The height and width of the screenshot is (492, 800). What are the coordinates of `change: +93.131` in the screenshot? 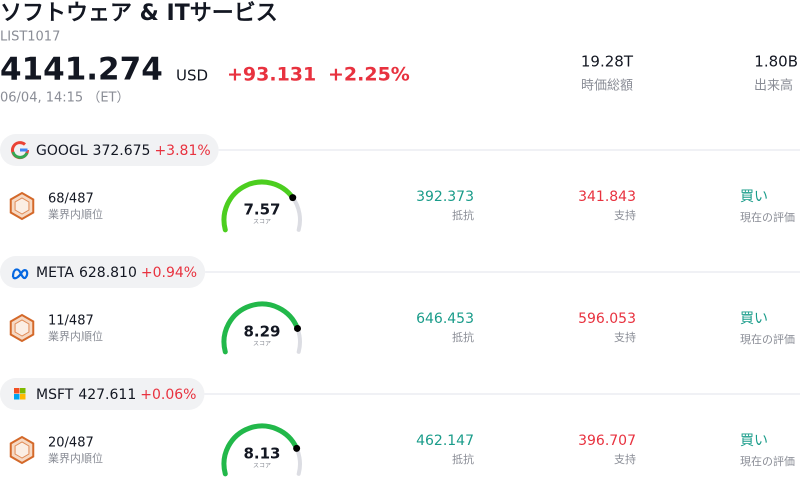 It's located at (271, 75).